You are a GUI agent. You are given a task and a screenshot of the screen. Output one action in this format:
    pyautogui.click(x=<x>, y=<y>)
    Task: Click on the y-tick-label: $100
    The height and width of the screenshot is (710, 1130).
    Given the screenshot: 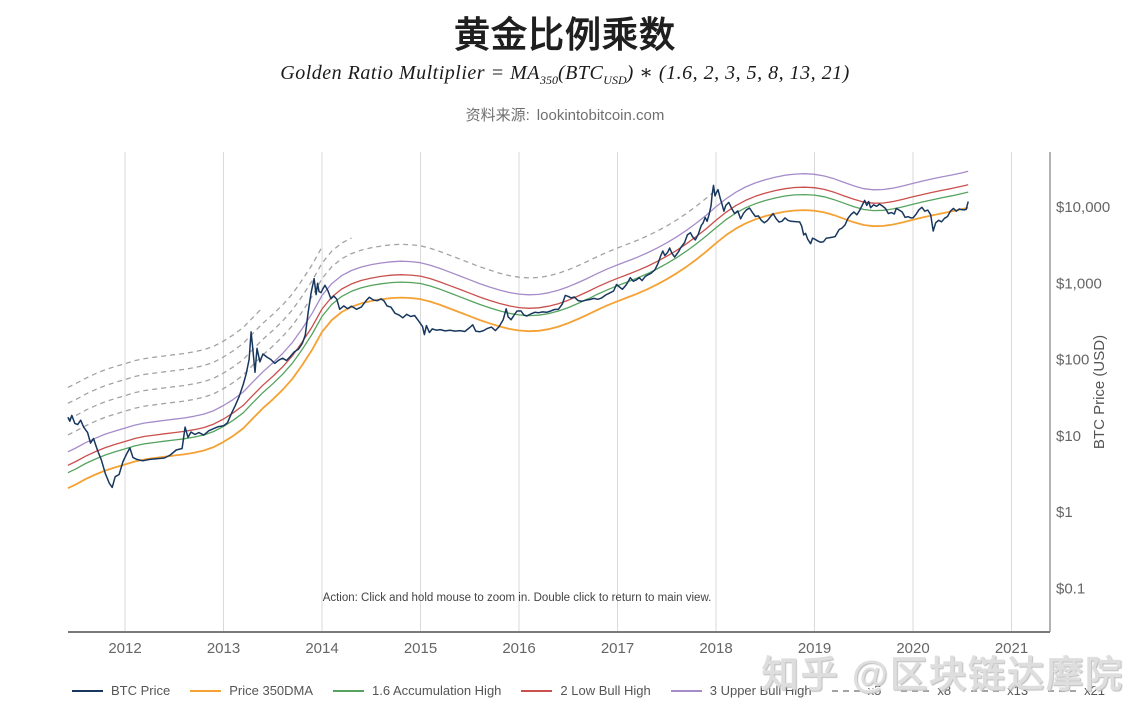 What is the action you would take?
    pyautogui.click(x=1072, y=360)
    